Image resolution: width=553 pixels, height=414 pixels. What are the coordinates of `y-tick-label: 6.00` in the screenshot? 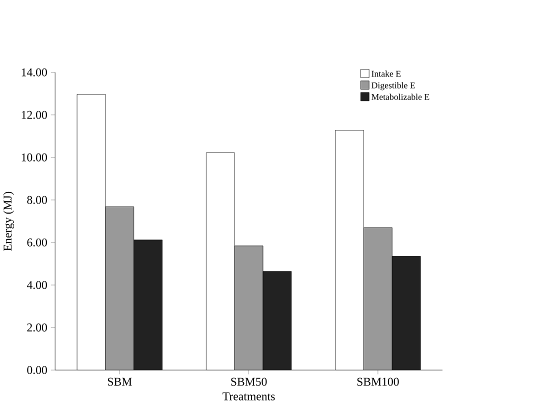 It's located at (37, 242).